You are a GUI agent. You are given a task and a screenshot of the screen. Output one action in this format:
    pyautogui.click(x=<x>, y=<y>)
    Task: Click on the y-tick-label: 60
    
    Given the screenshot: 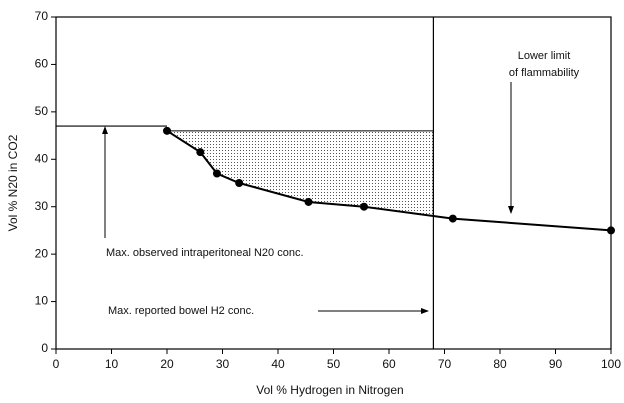 What is the action you would take?
    pyautogui.click(x=42, y=64)
    